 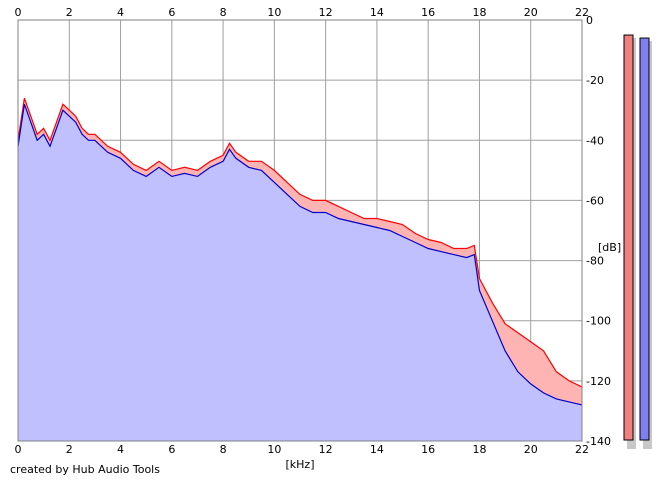 I want to click on credit-text: created by Hub Audio Tools, so click(x=85, y=469).